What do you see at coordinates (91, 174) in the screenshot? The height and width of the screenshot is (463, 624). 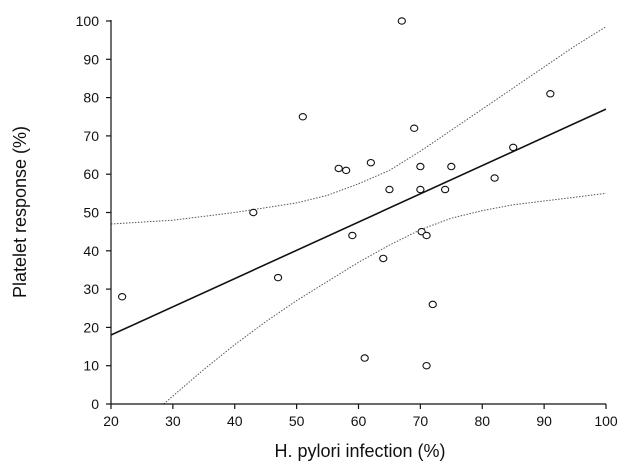 I see `y-tick-label: 60` at bounding box center [91, 174].